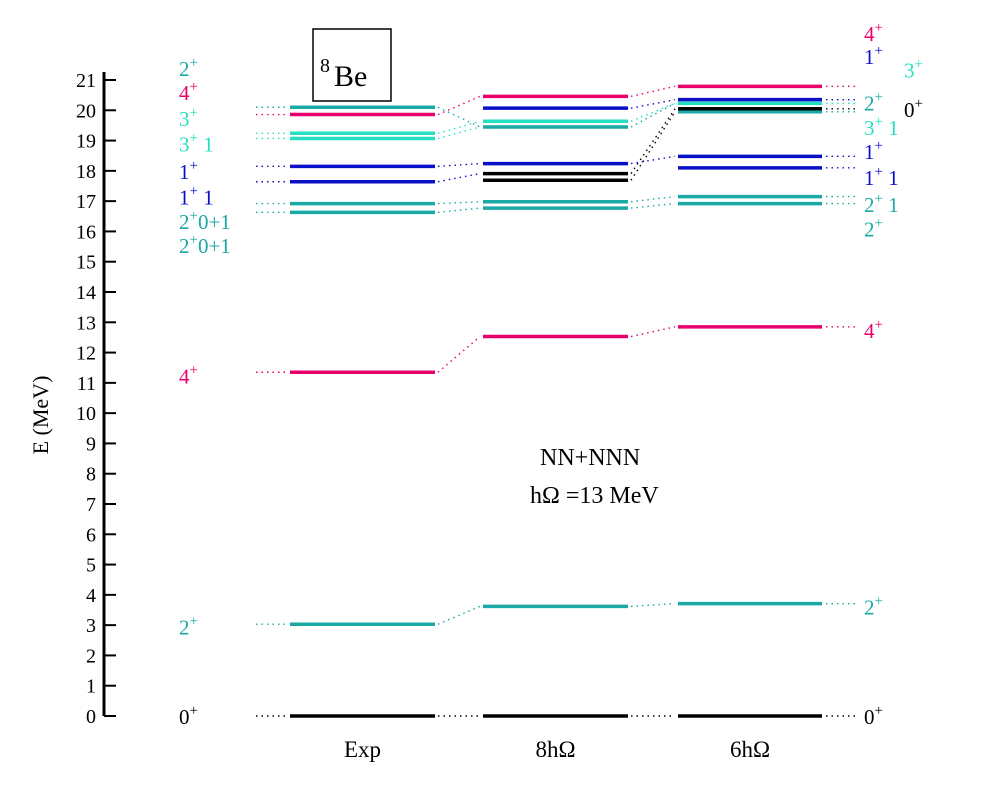 This screenshot has width=1007, height=805. I want to click on y-tick-label: 10, so click(86, 414).